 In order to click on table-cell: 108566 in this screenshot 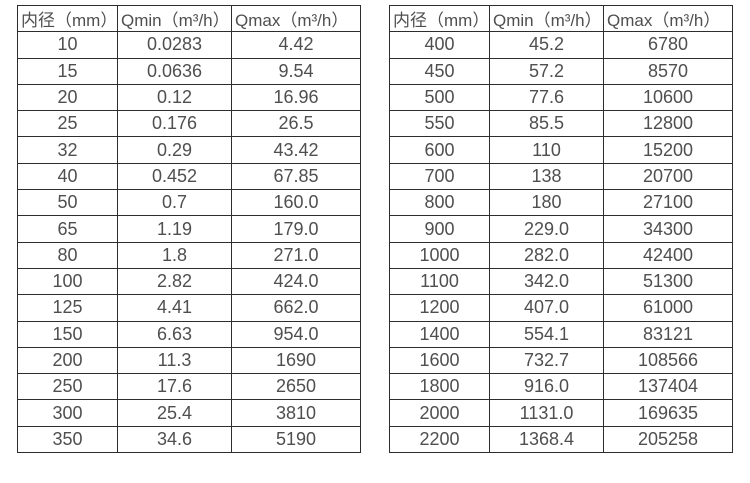, I will do `click(668, 360)`.